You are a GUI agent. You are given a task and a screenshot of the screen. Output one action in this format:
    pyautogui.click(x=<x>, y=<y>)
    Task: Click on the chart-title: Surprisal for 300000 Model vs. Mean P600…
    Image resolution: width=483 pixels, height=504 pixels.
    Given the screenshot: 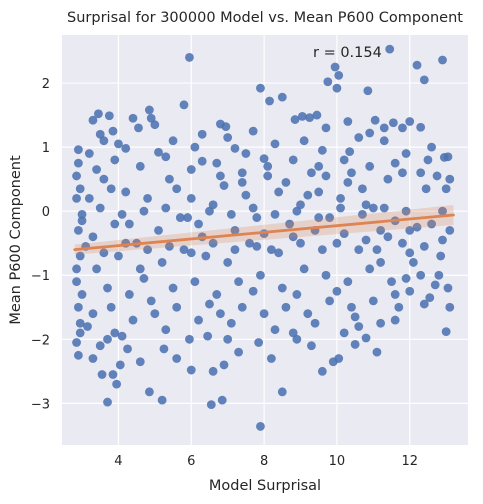 What is the action you would take?
    pyautogui.click(x=265, y=18)
    